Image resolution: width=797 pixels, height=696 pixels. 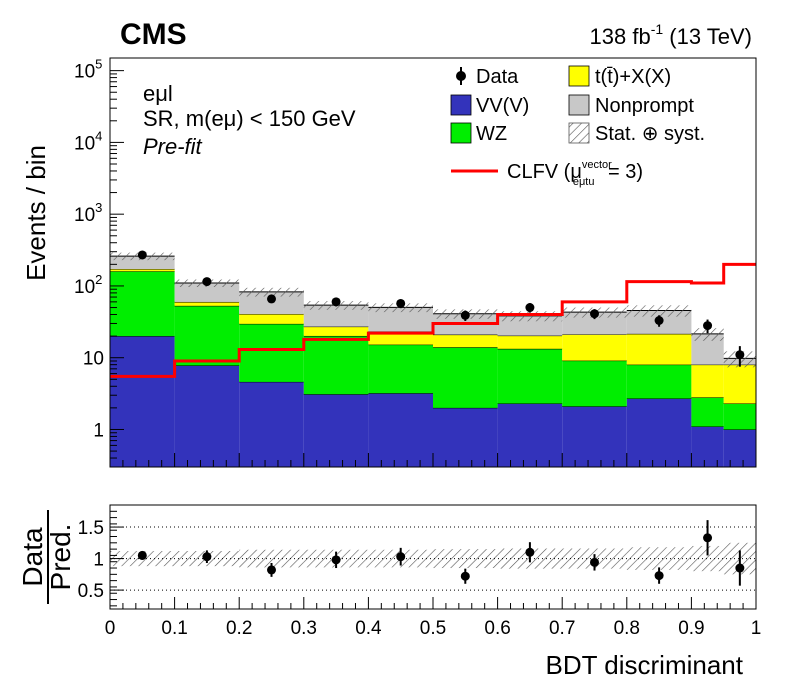 I want to click on channel-label: eμl, so click(x=158, y=93).